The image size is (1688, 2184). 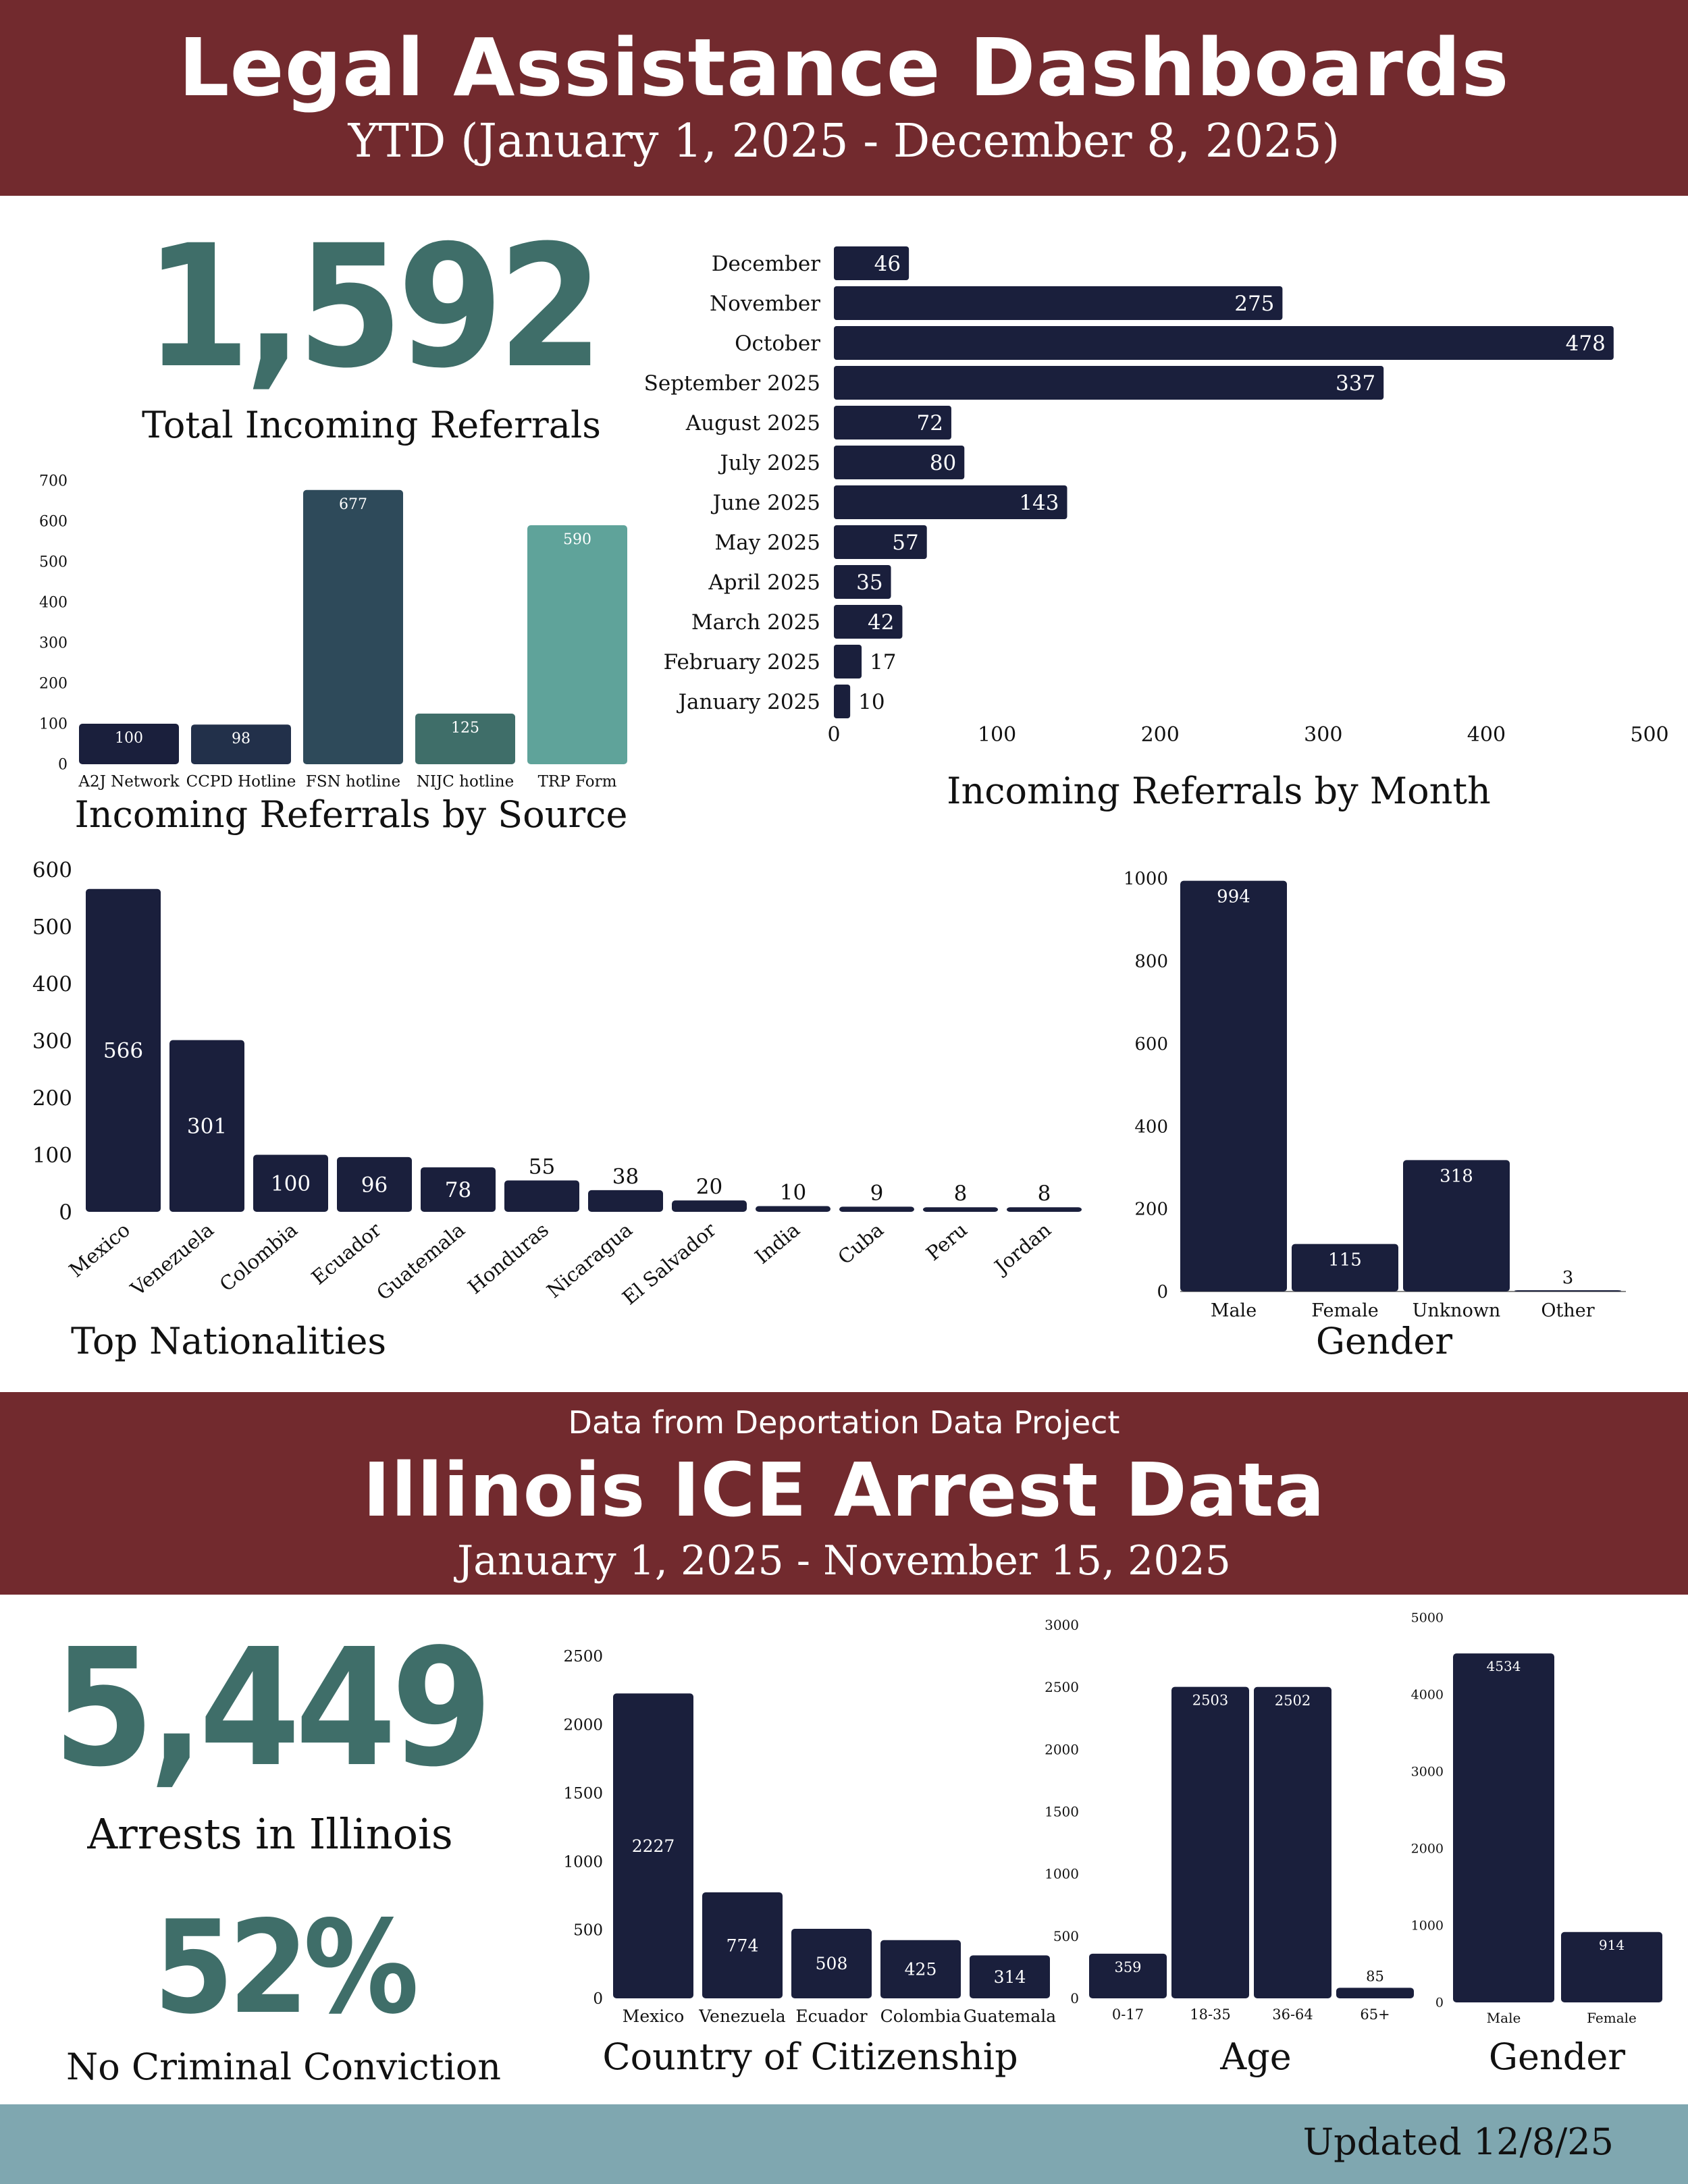 What do you see at coordinates (832, 1963) in the screenshot?
I see `citizenship-value-ecuador: 508` at bounding box center [832, 1963].